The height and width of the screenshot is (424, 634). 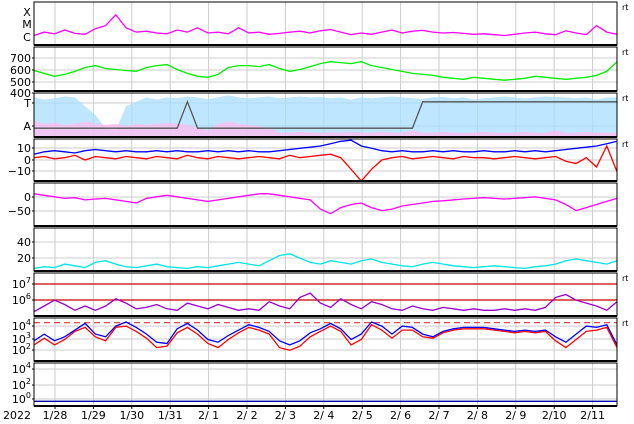 What do you see at coordinates (27, 126) in the screenshot?
I see `ytick-label: A` at bounding box center [27, 126].